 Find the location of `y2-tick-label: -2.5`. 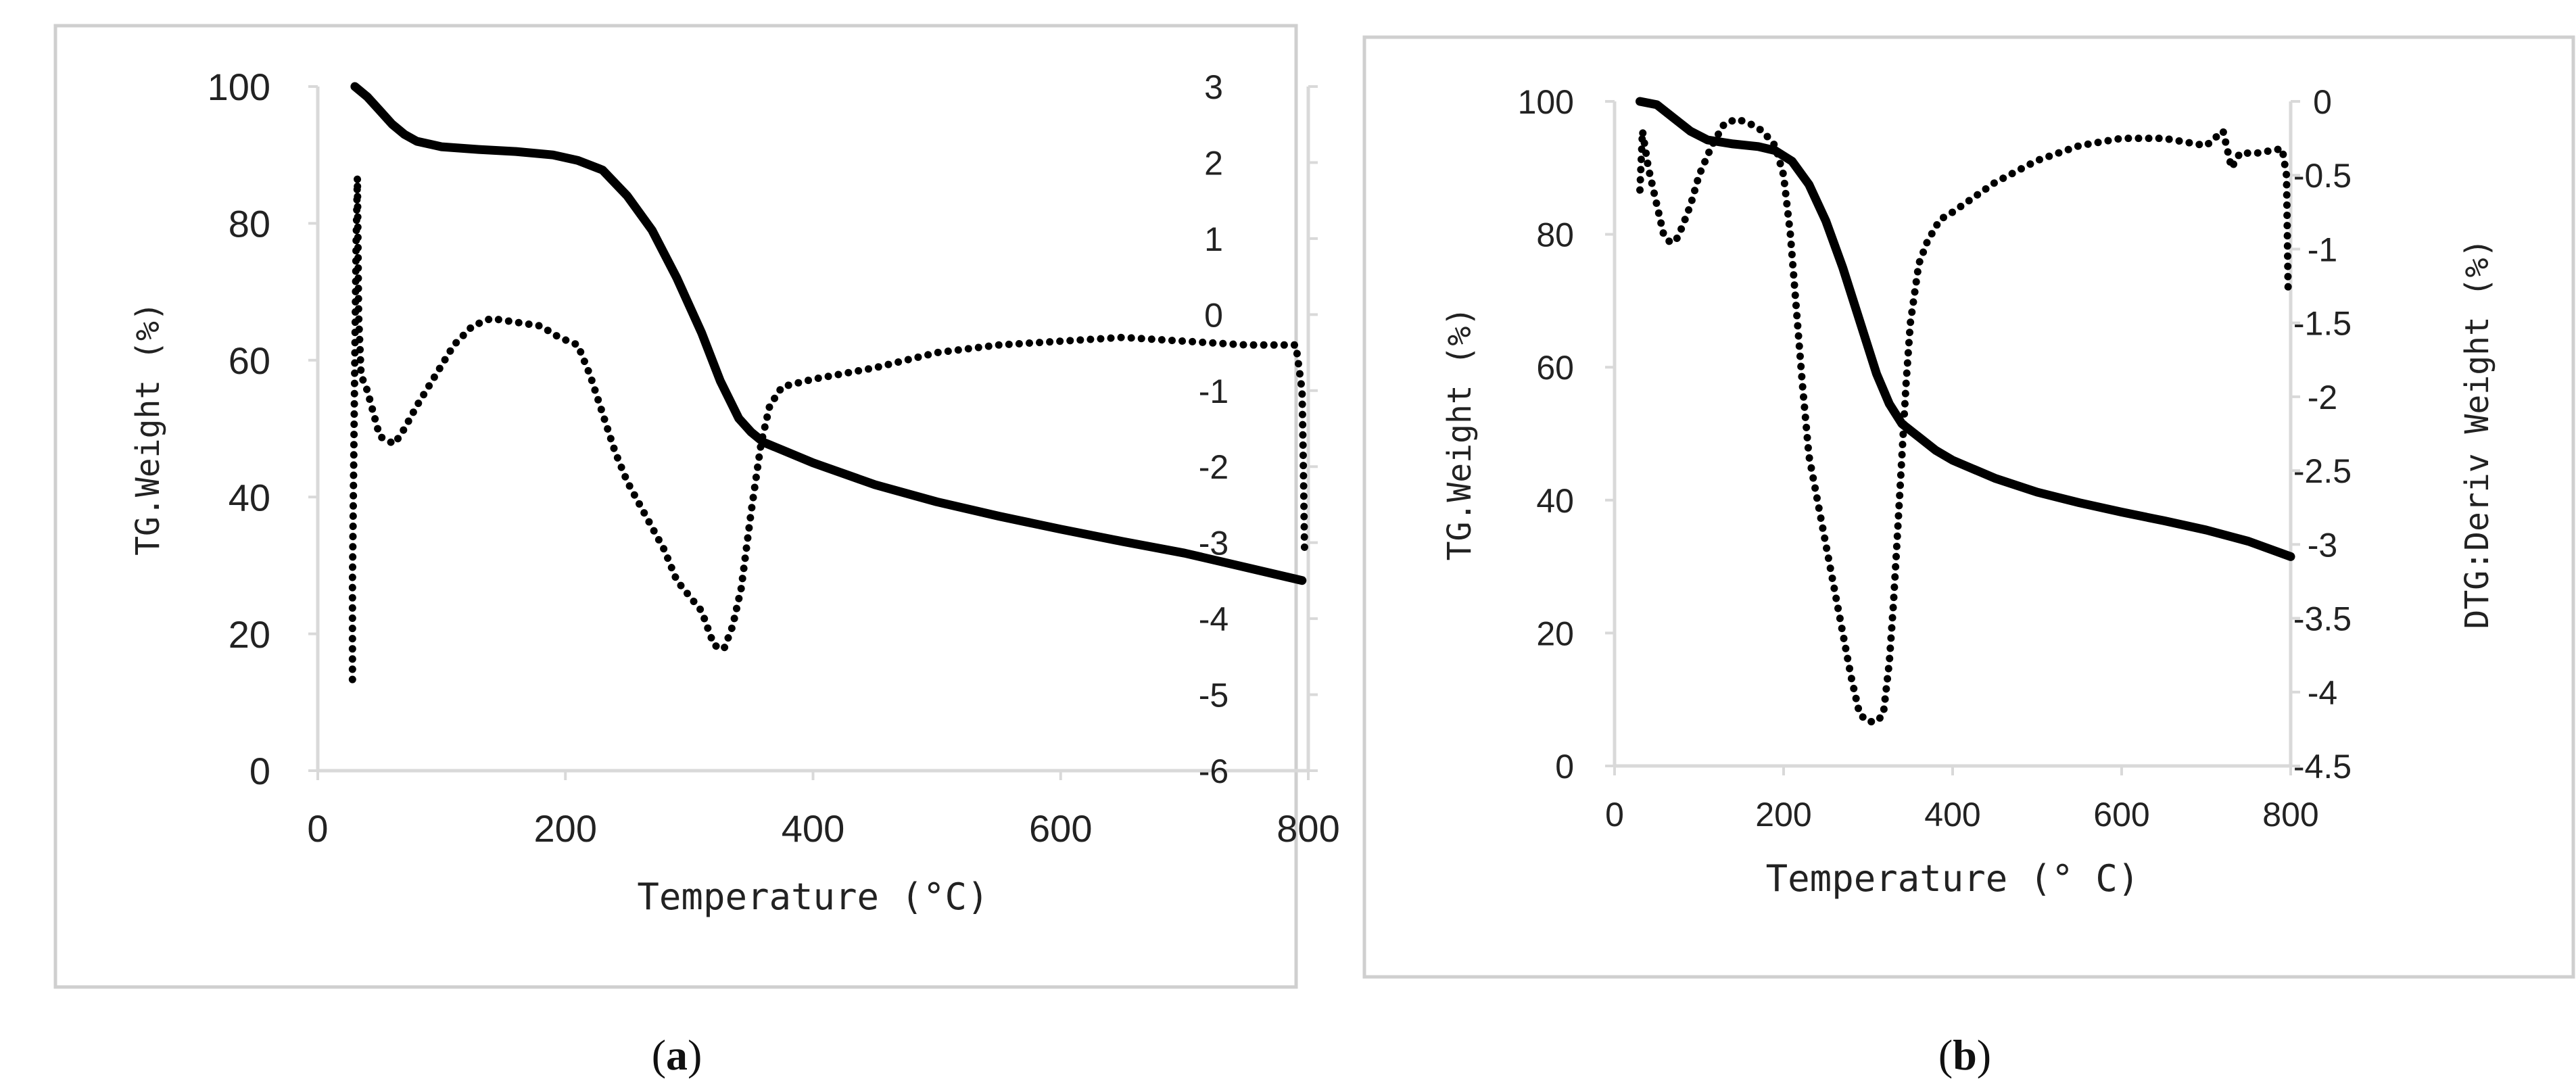

y2-tick-label: -2.5 is located at coordinates (2322, 471).